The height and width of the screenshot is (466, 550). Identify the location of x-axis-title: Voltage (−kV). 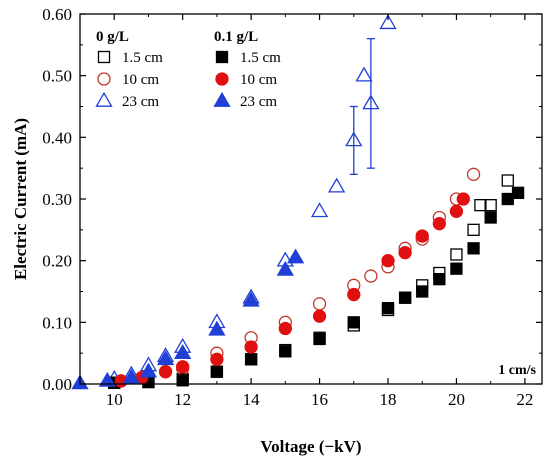
(310, 446).